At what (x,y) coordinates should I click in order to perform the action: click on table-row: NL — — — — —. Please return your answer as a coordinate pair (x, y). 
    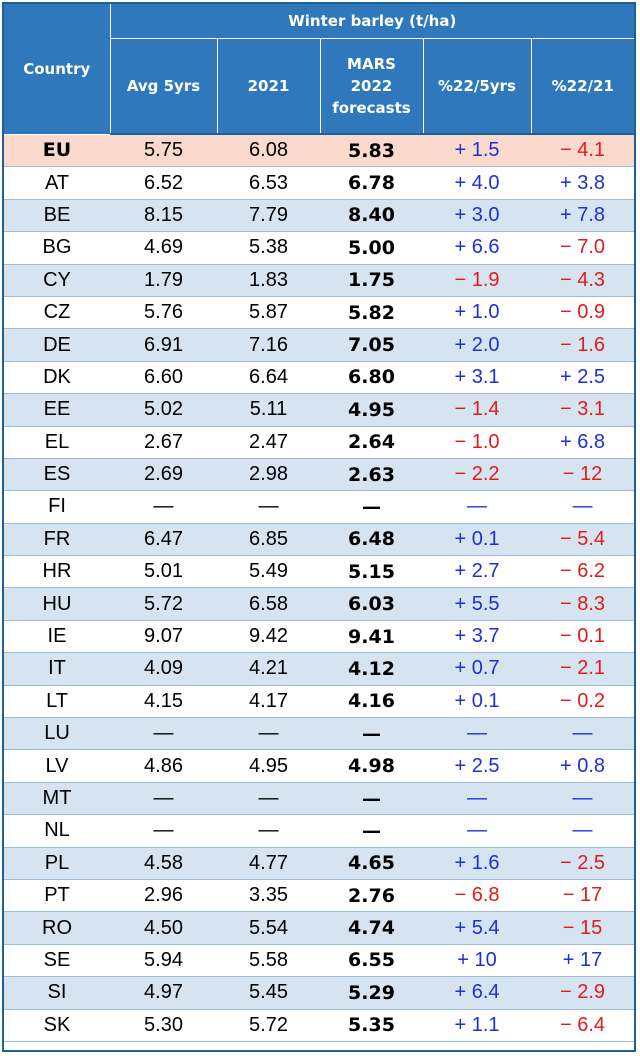
    Looking at the image, I should click on (319, 831).